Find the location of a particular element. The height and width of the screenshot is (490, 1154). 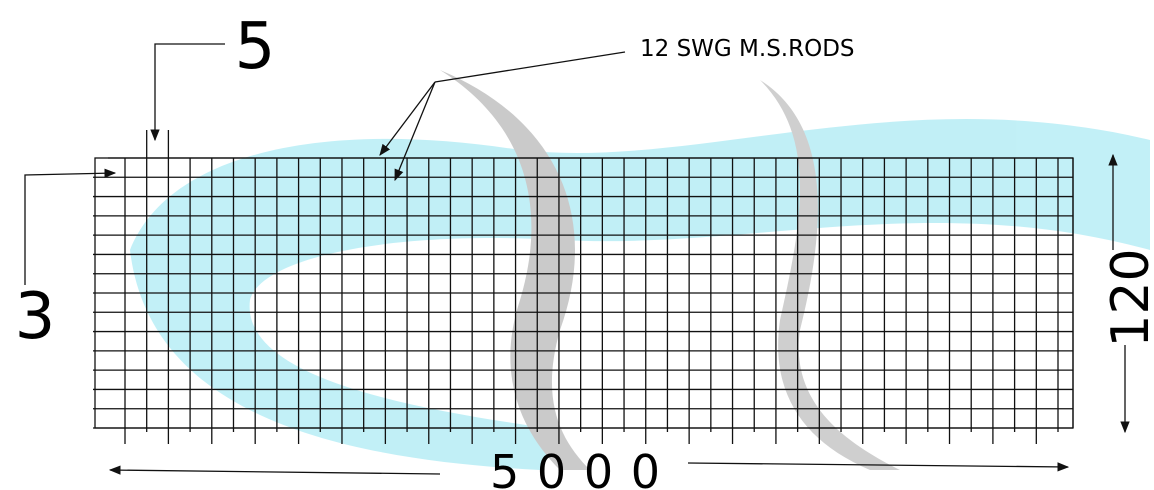

rods-label: 12 SWG M.S.RODS is located at coordinates (747, 49).